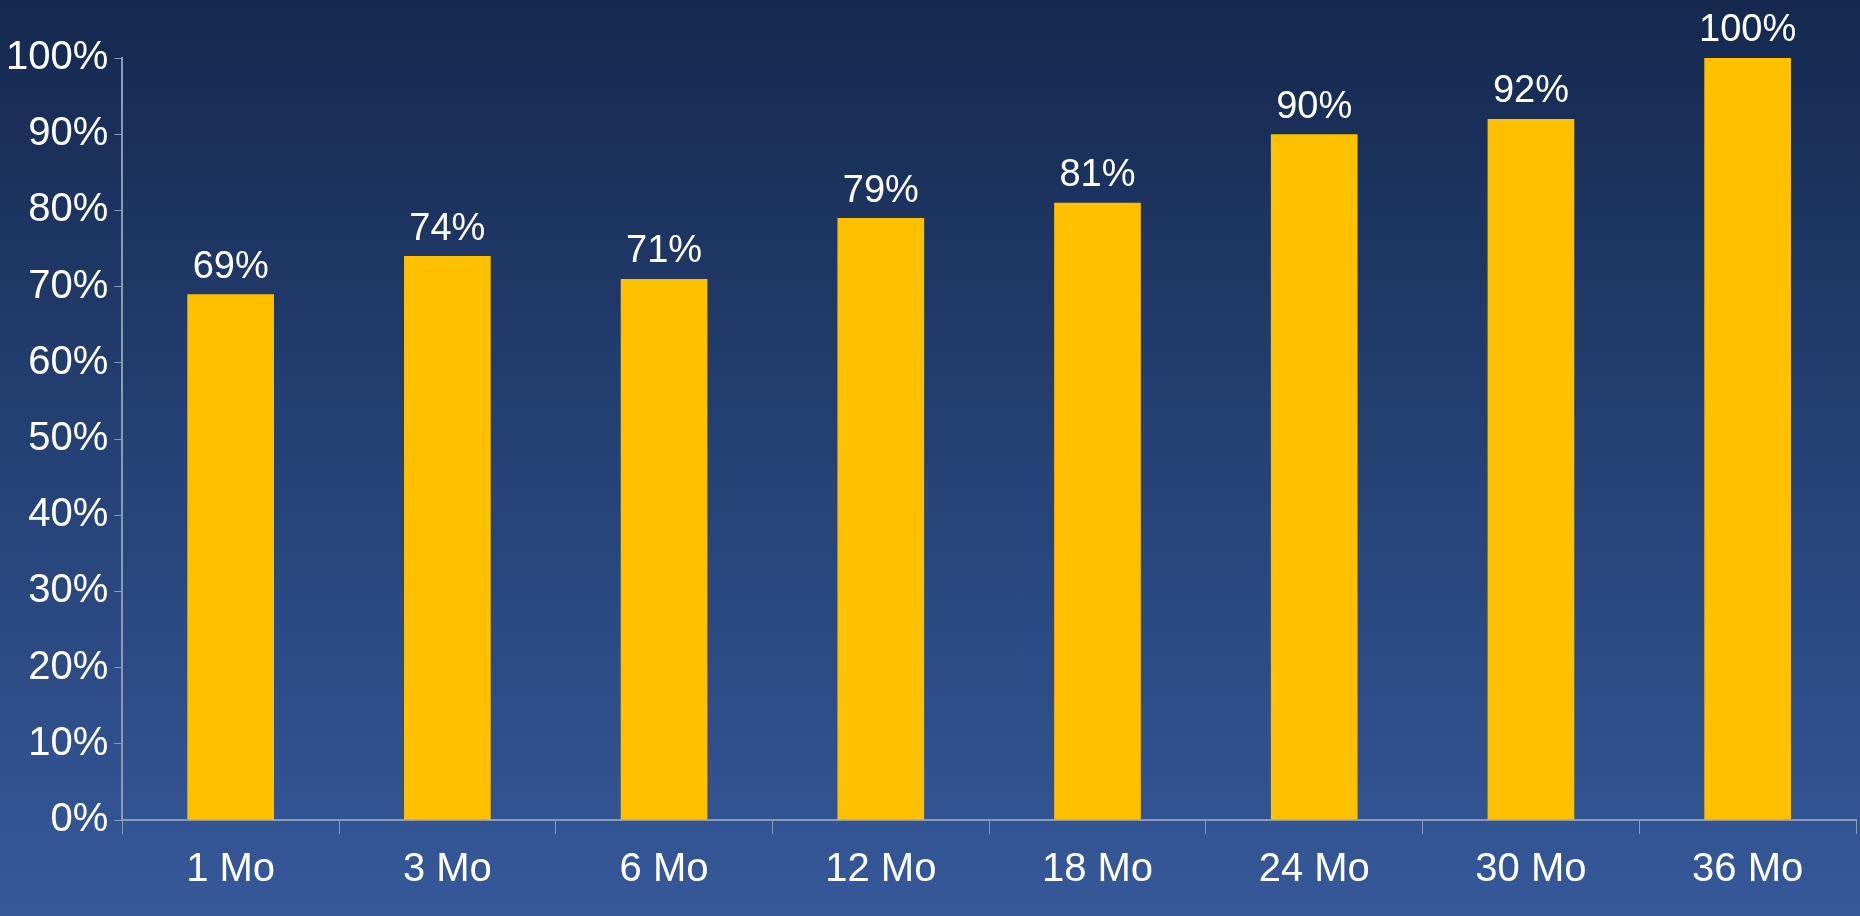 The width and height of the screenshot is (1860, 916). I want to click on x-tick-label: 6 Mo, so click(664, 867).